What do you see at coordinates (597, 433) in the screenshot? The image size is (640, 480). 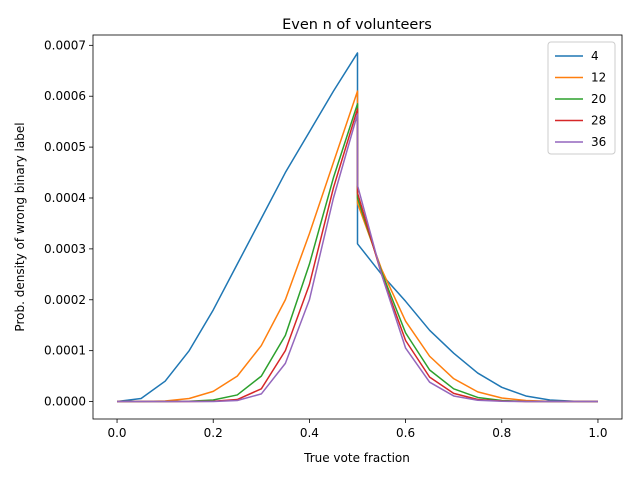 I see `x-tick-label: 1.0` at bounding box center [597, 433].